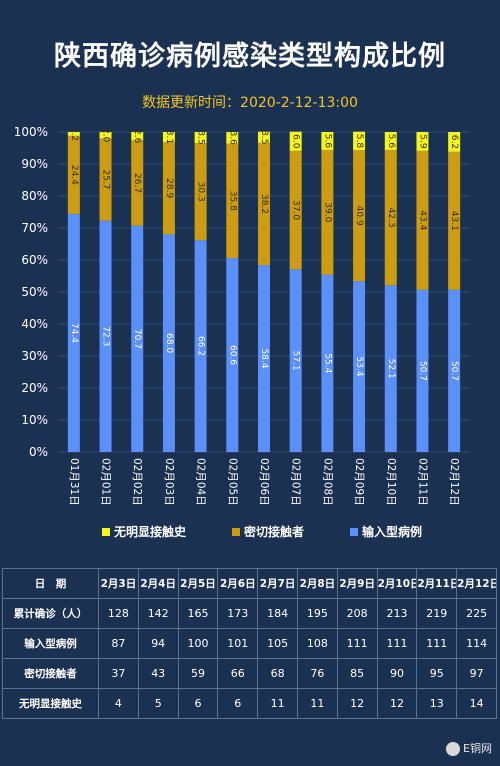 This screenshot has height=766, width=500. I want to click on table-row-label: 密切接触者, so click(50, 673).